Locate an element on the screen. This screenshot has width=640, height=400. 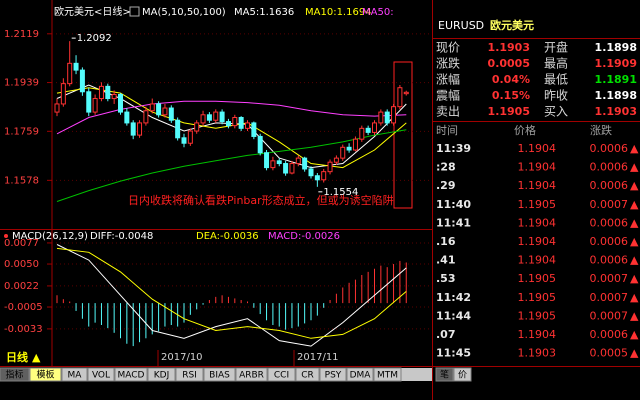
x-tick-label: 2017/10 is located at coordinates (182, 357).